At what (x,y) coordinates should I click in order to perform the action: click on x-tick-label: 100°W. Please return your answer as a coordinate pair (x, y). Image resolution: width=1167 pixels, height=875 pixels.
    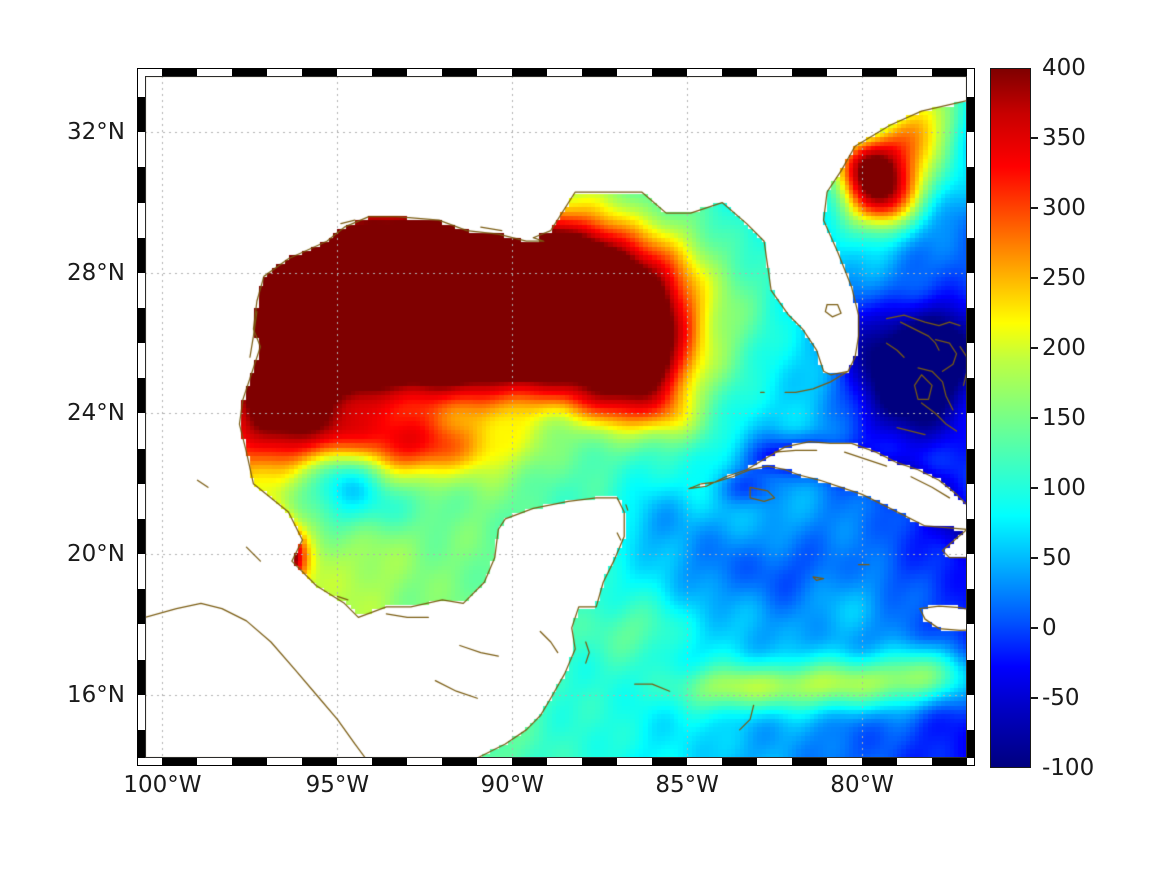
    Looking at the image, I should click on (162, 785).